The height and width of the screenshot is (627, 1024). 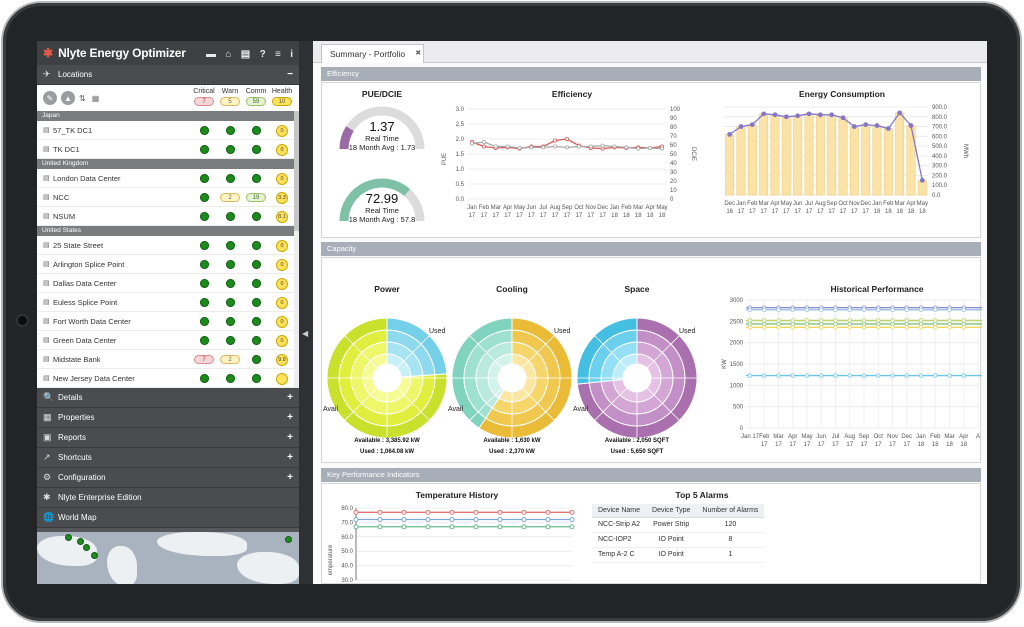 What do you see at coordinates (290, 74) in the screenshot?
I see `collapse-icon: −` at bounding box center [290, 74].